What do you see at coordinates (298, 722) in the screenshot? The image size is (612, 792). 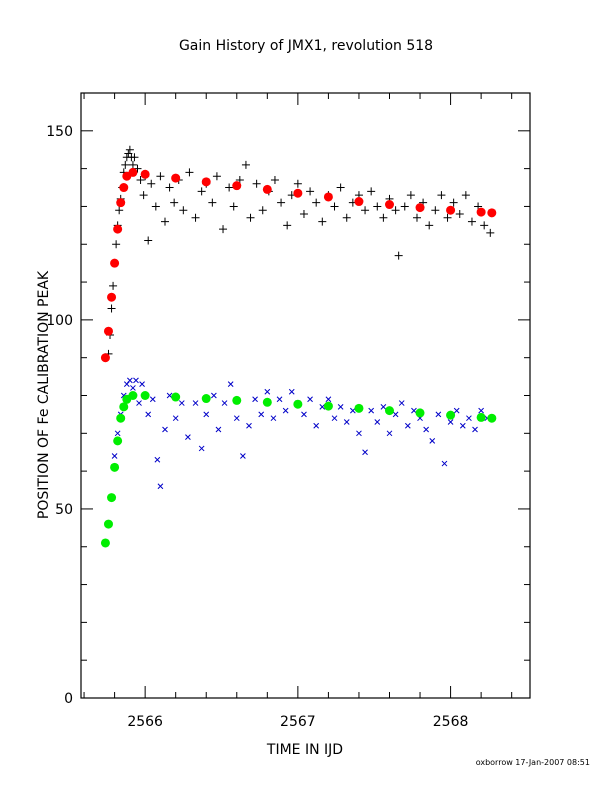 I see `x-tick-label: 2567` at bounding box center [298, 722].